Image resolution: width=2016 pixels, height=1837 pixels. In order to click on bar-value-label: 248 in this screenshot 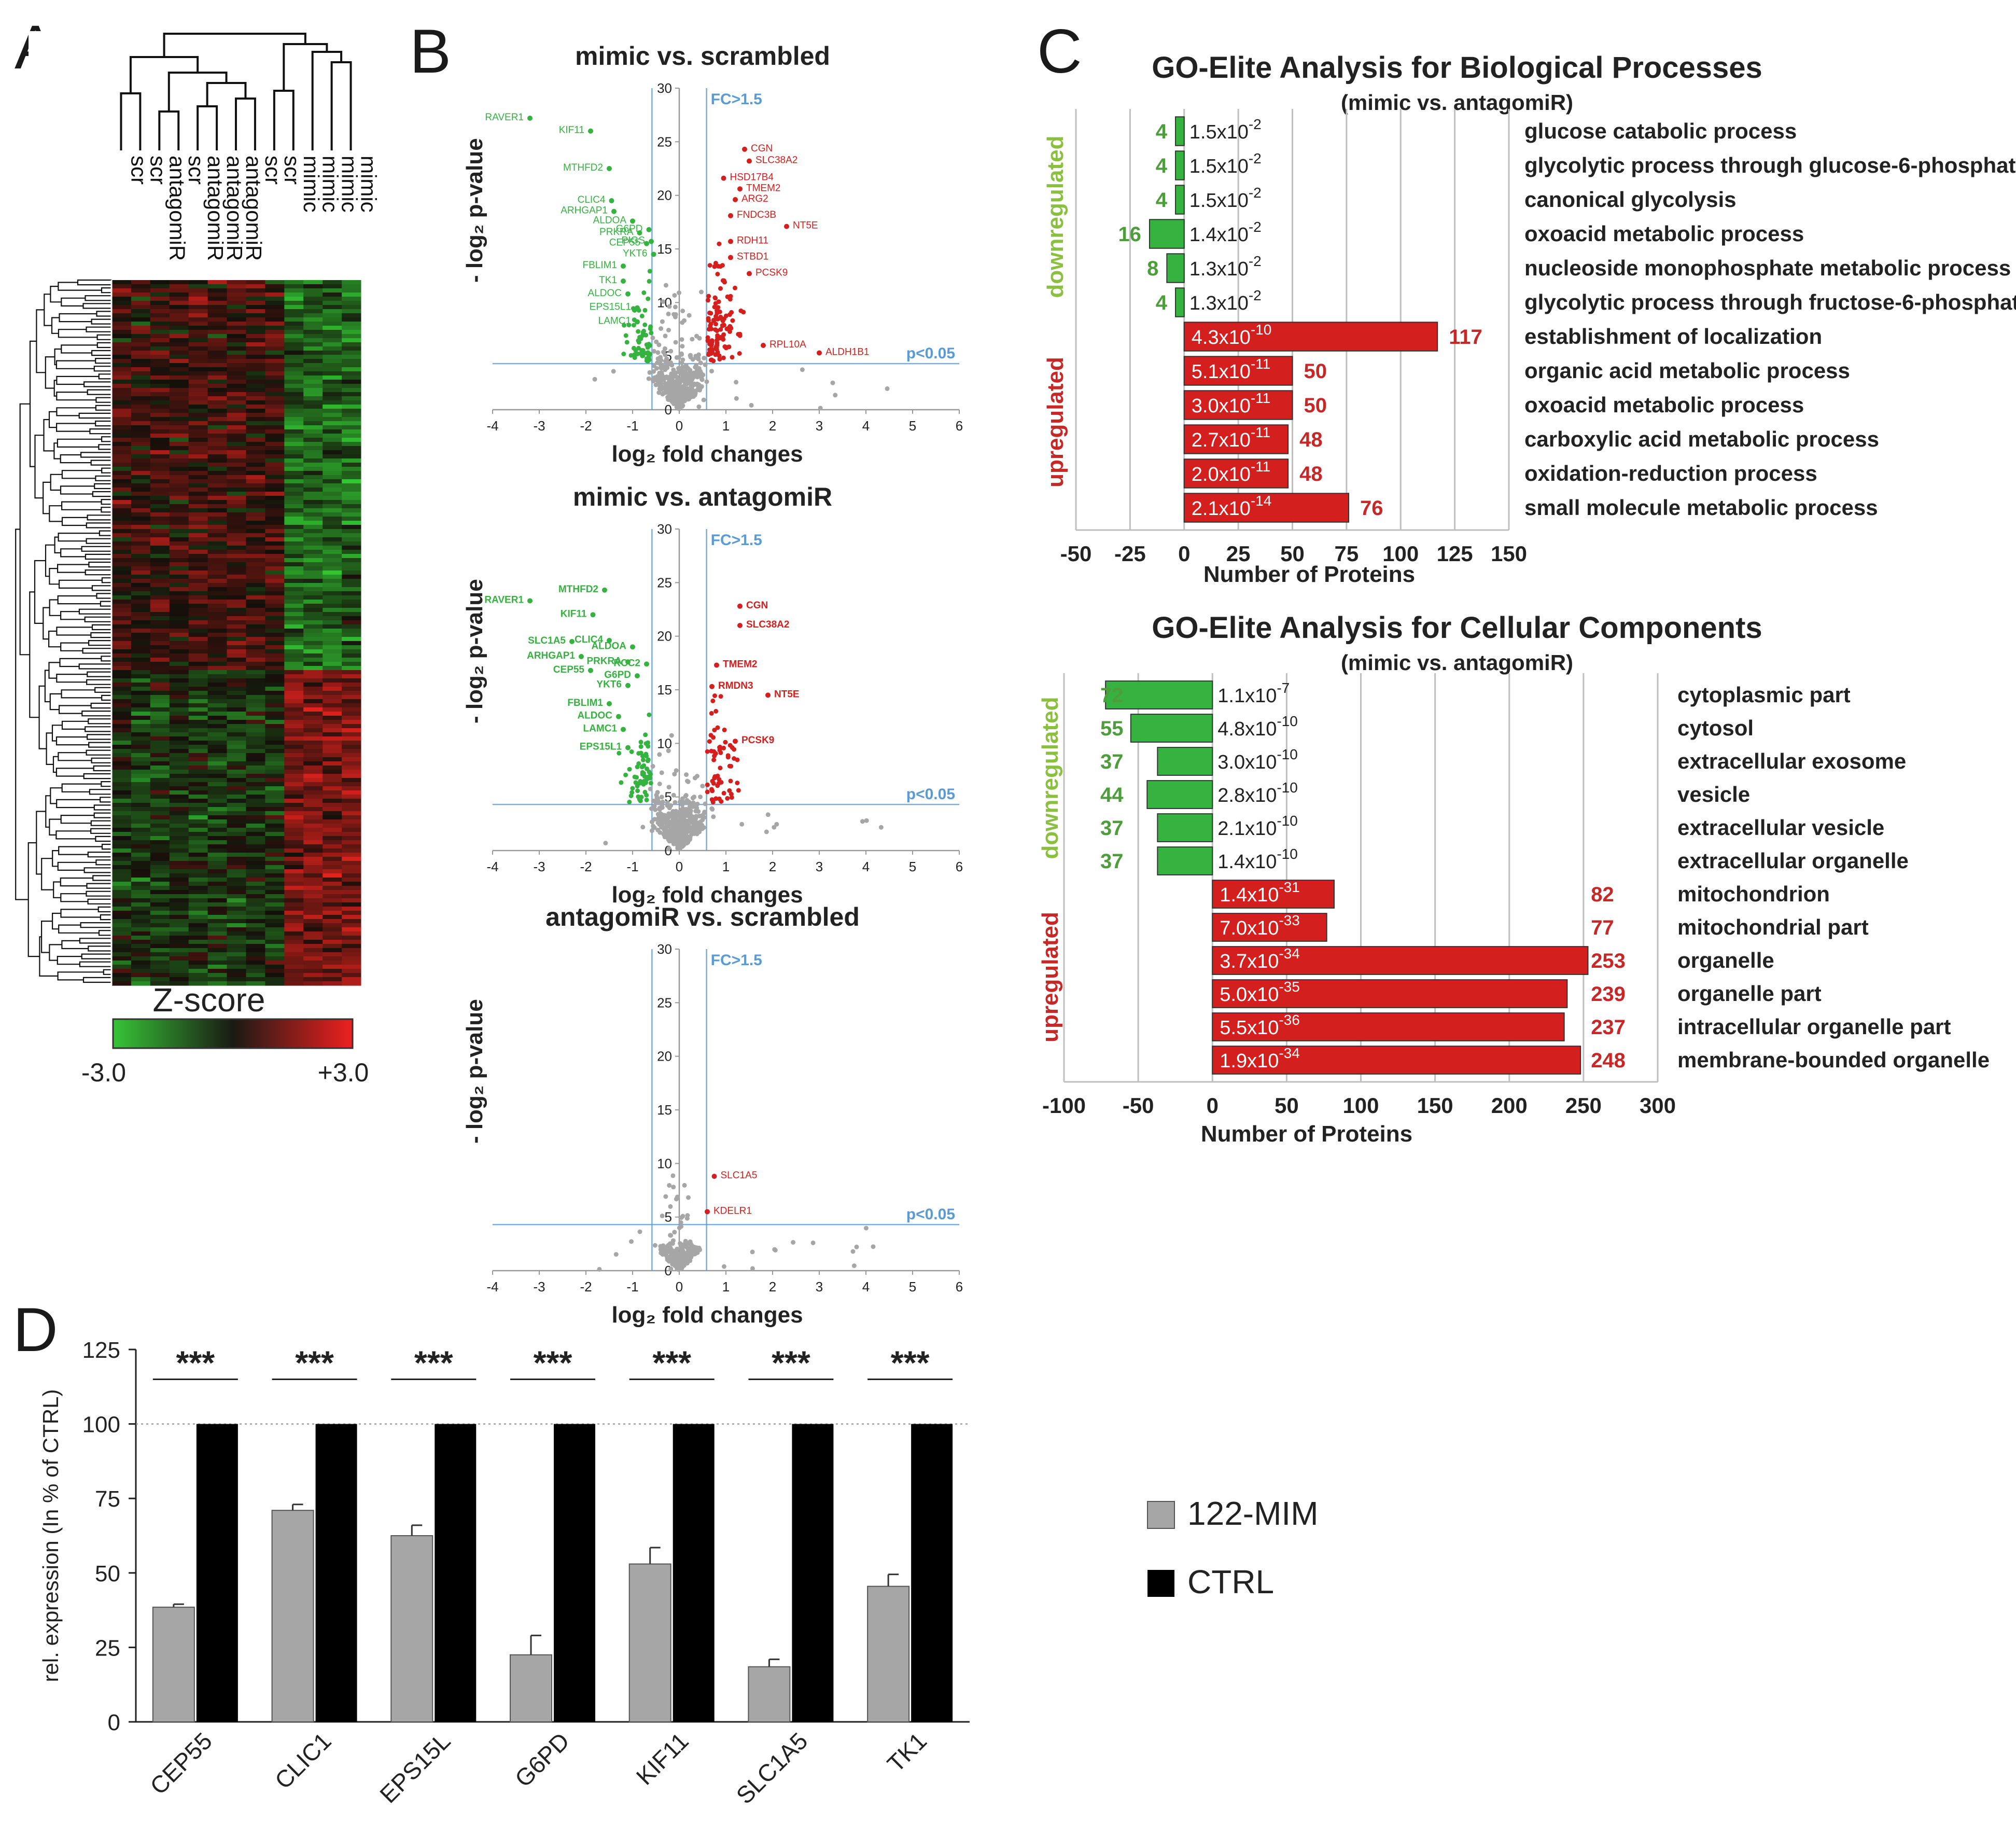, I will do `click(1608, 1060)`.